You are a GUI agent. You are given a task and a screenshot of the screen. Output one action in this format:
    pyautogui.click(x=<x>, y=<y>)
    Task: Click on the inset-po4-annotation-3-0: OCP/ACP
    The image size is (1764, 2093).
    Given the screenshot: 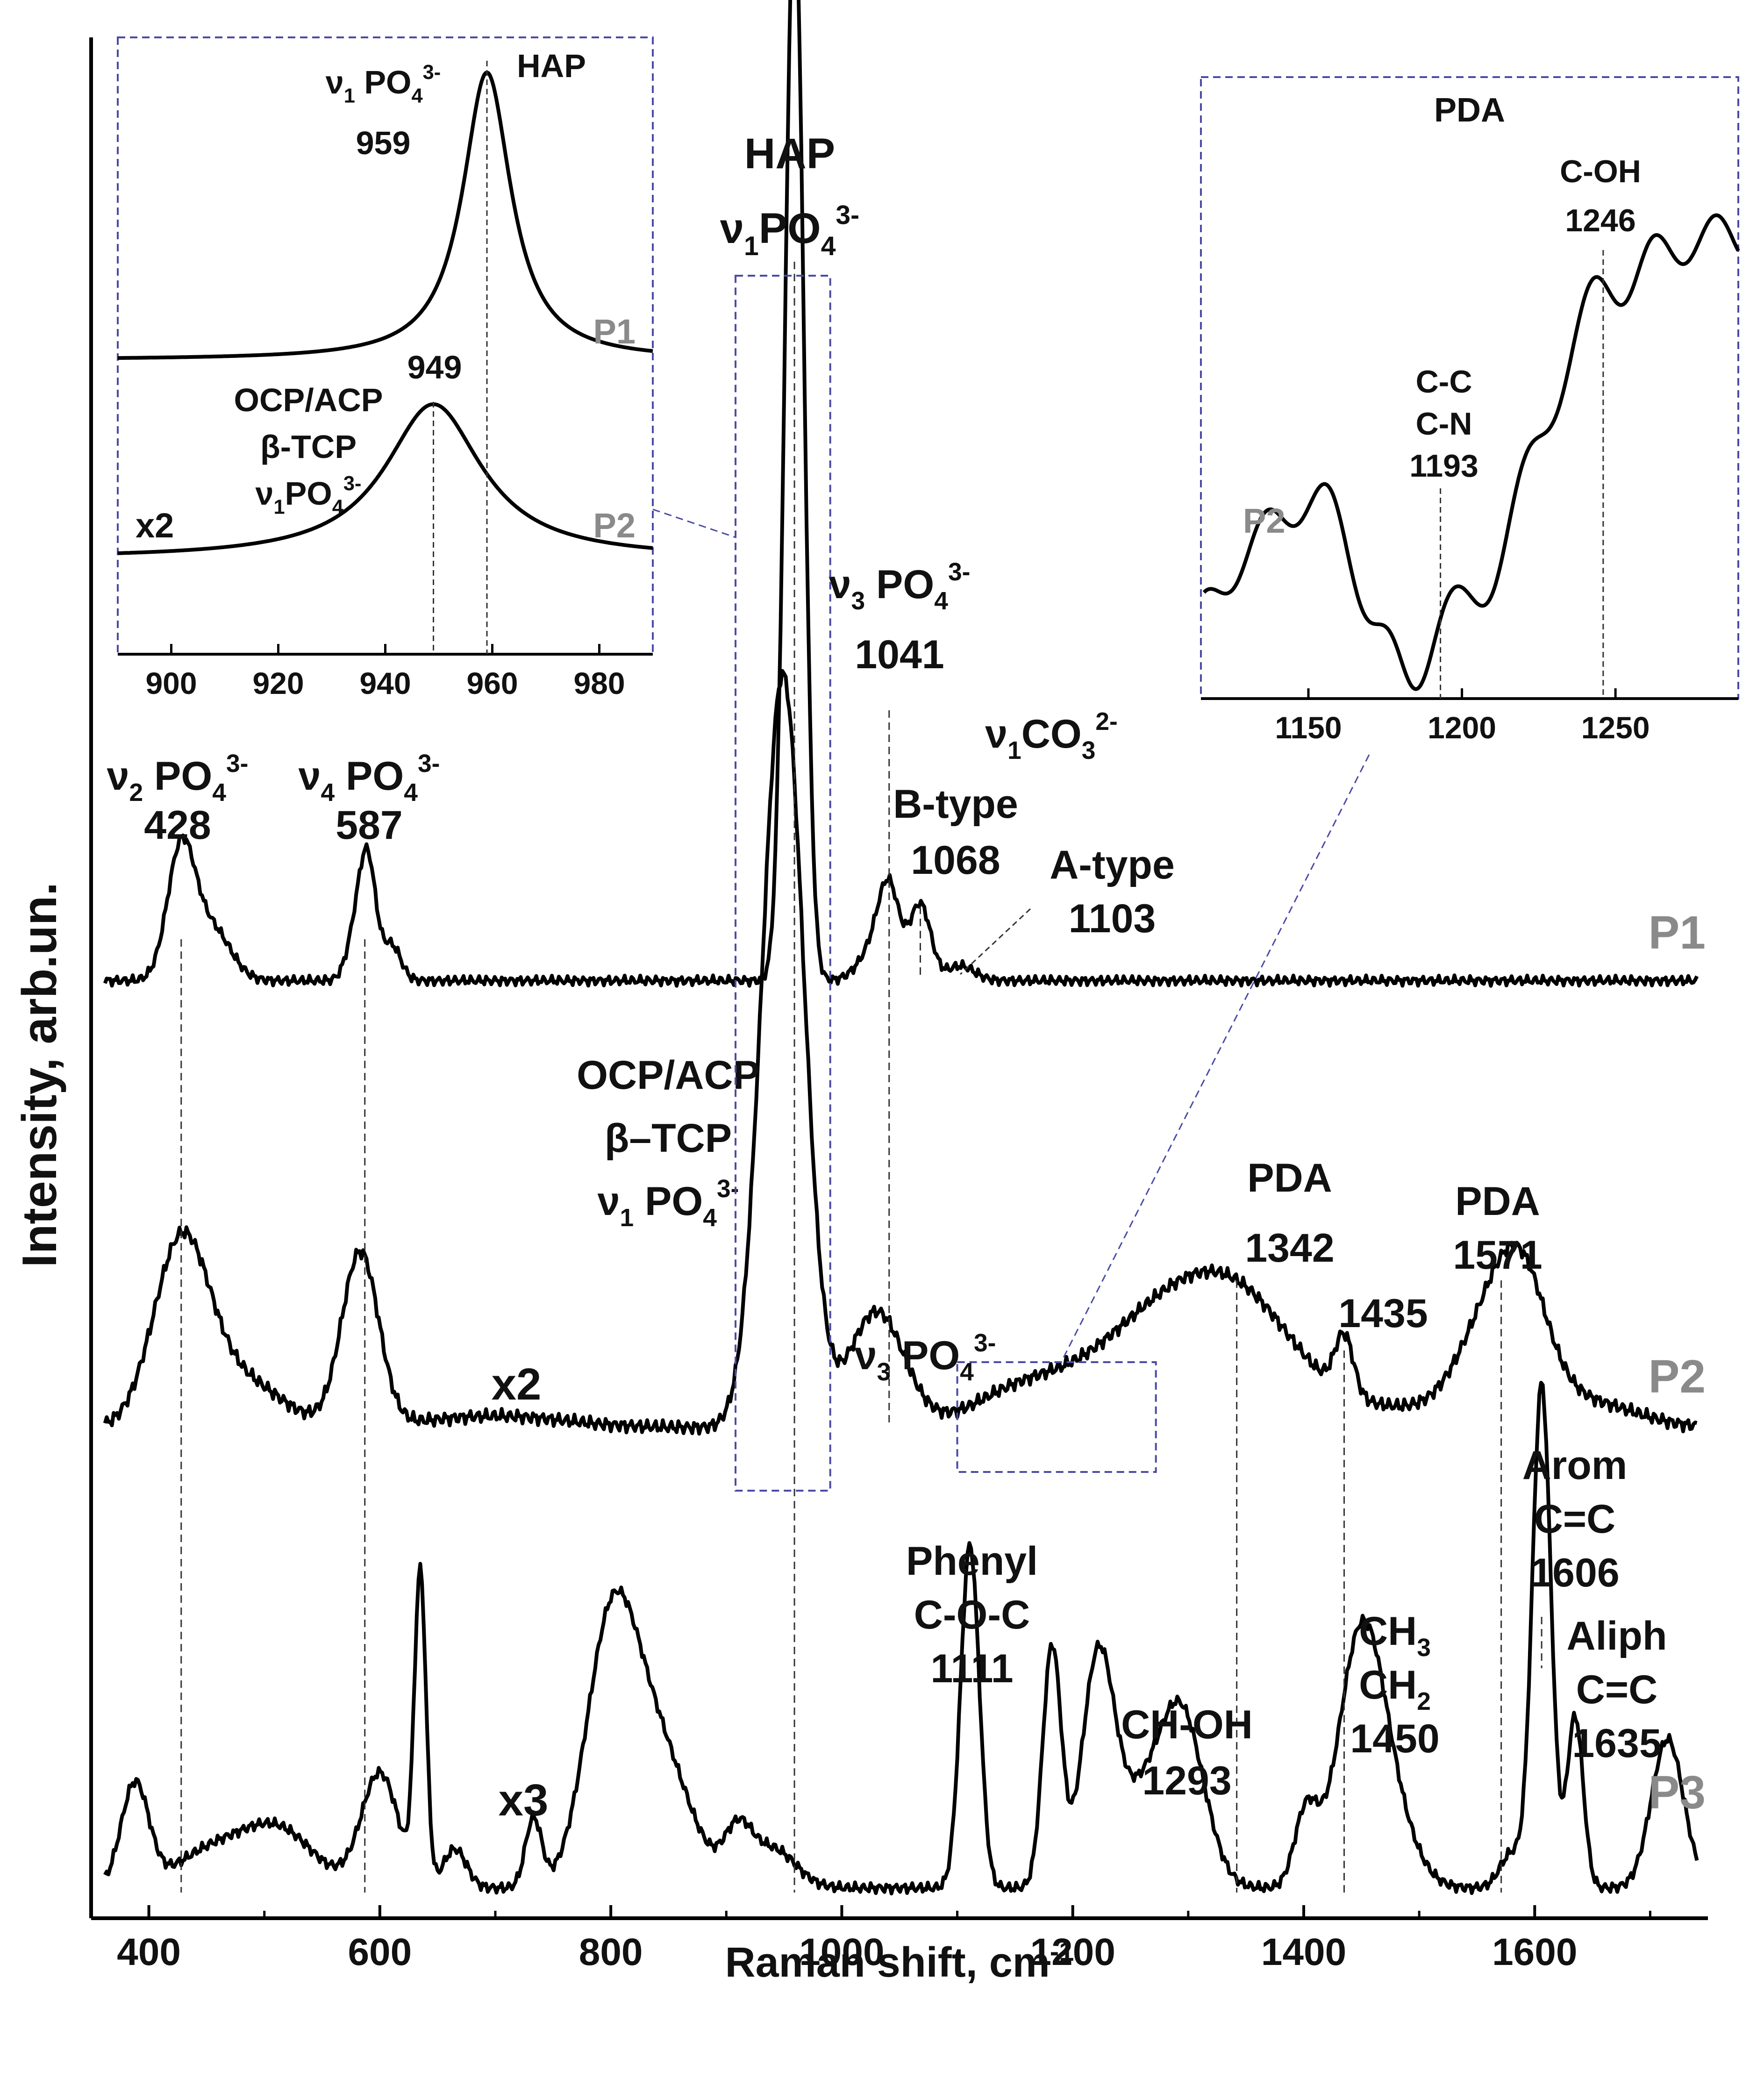 What is the action you would take?
    pyautogui.click(x=309, y=400)
    